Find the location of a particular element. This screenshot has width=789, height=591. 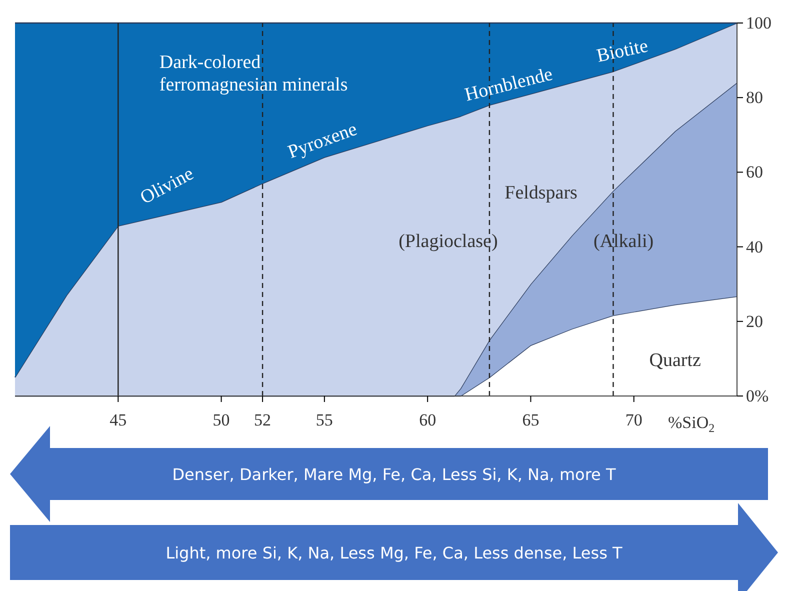

annotation: Olivine is located at coordinates (167, 186).